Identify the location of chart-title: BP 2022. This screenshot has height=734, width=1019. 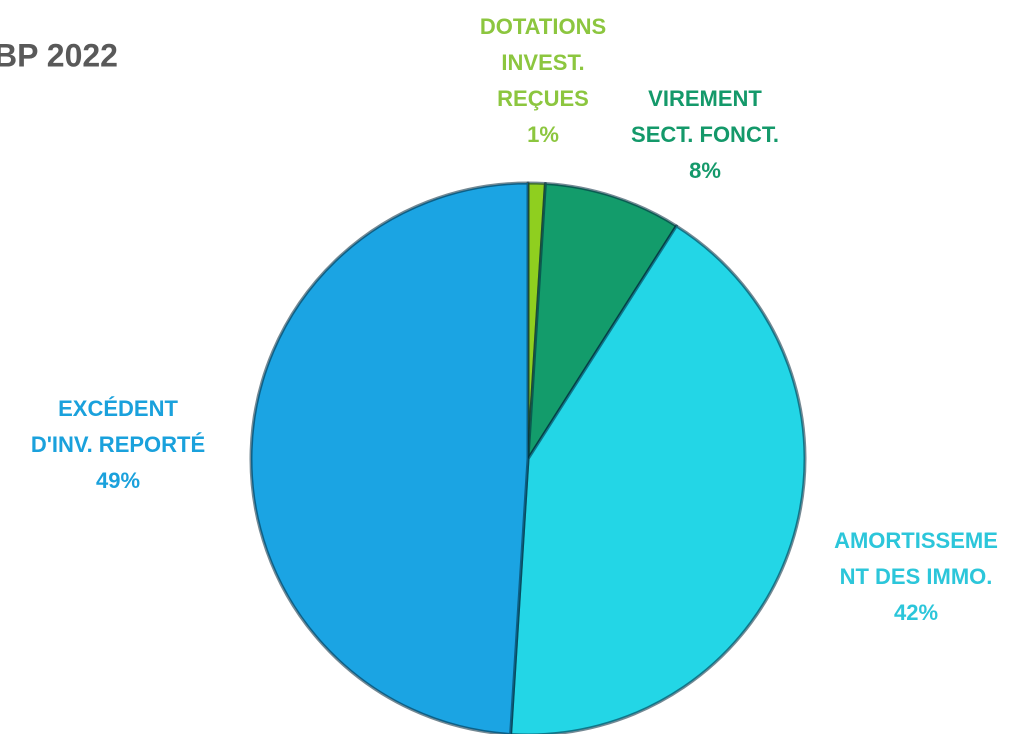
(59, 55).